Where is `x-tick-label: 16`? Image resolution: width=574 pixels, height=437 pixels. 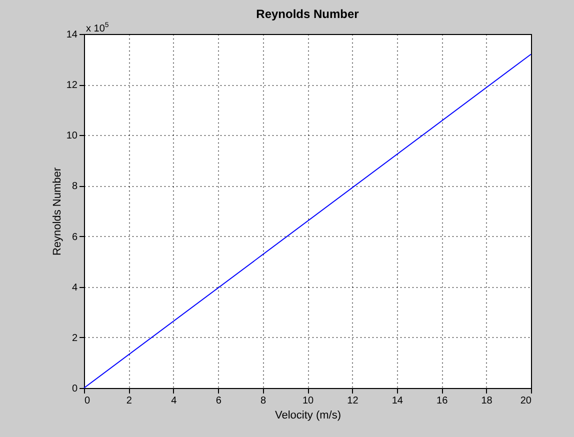 x-tick-label: 16 is located at coordinates (442, 401).